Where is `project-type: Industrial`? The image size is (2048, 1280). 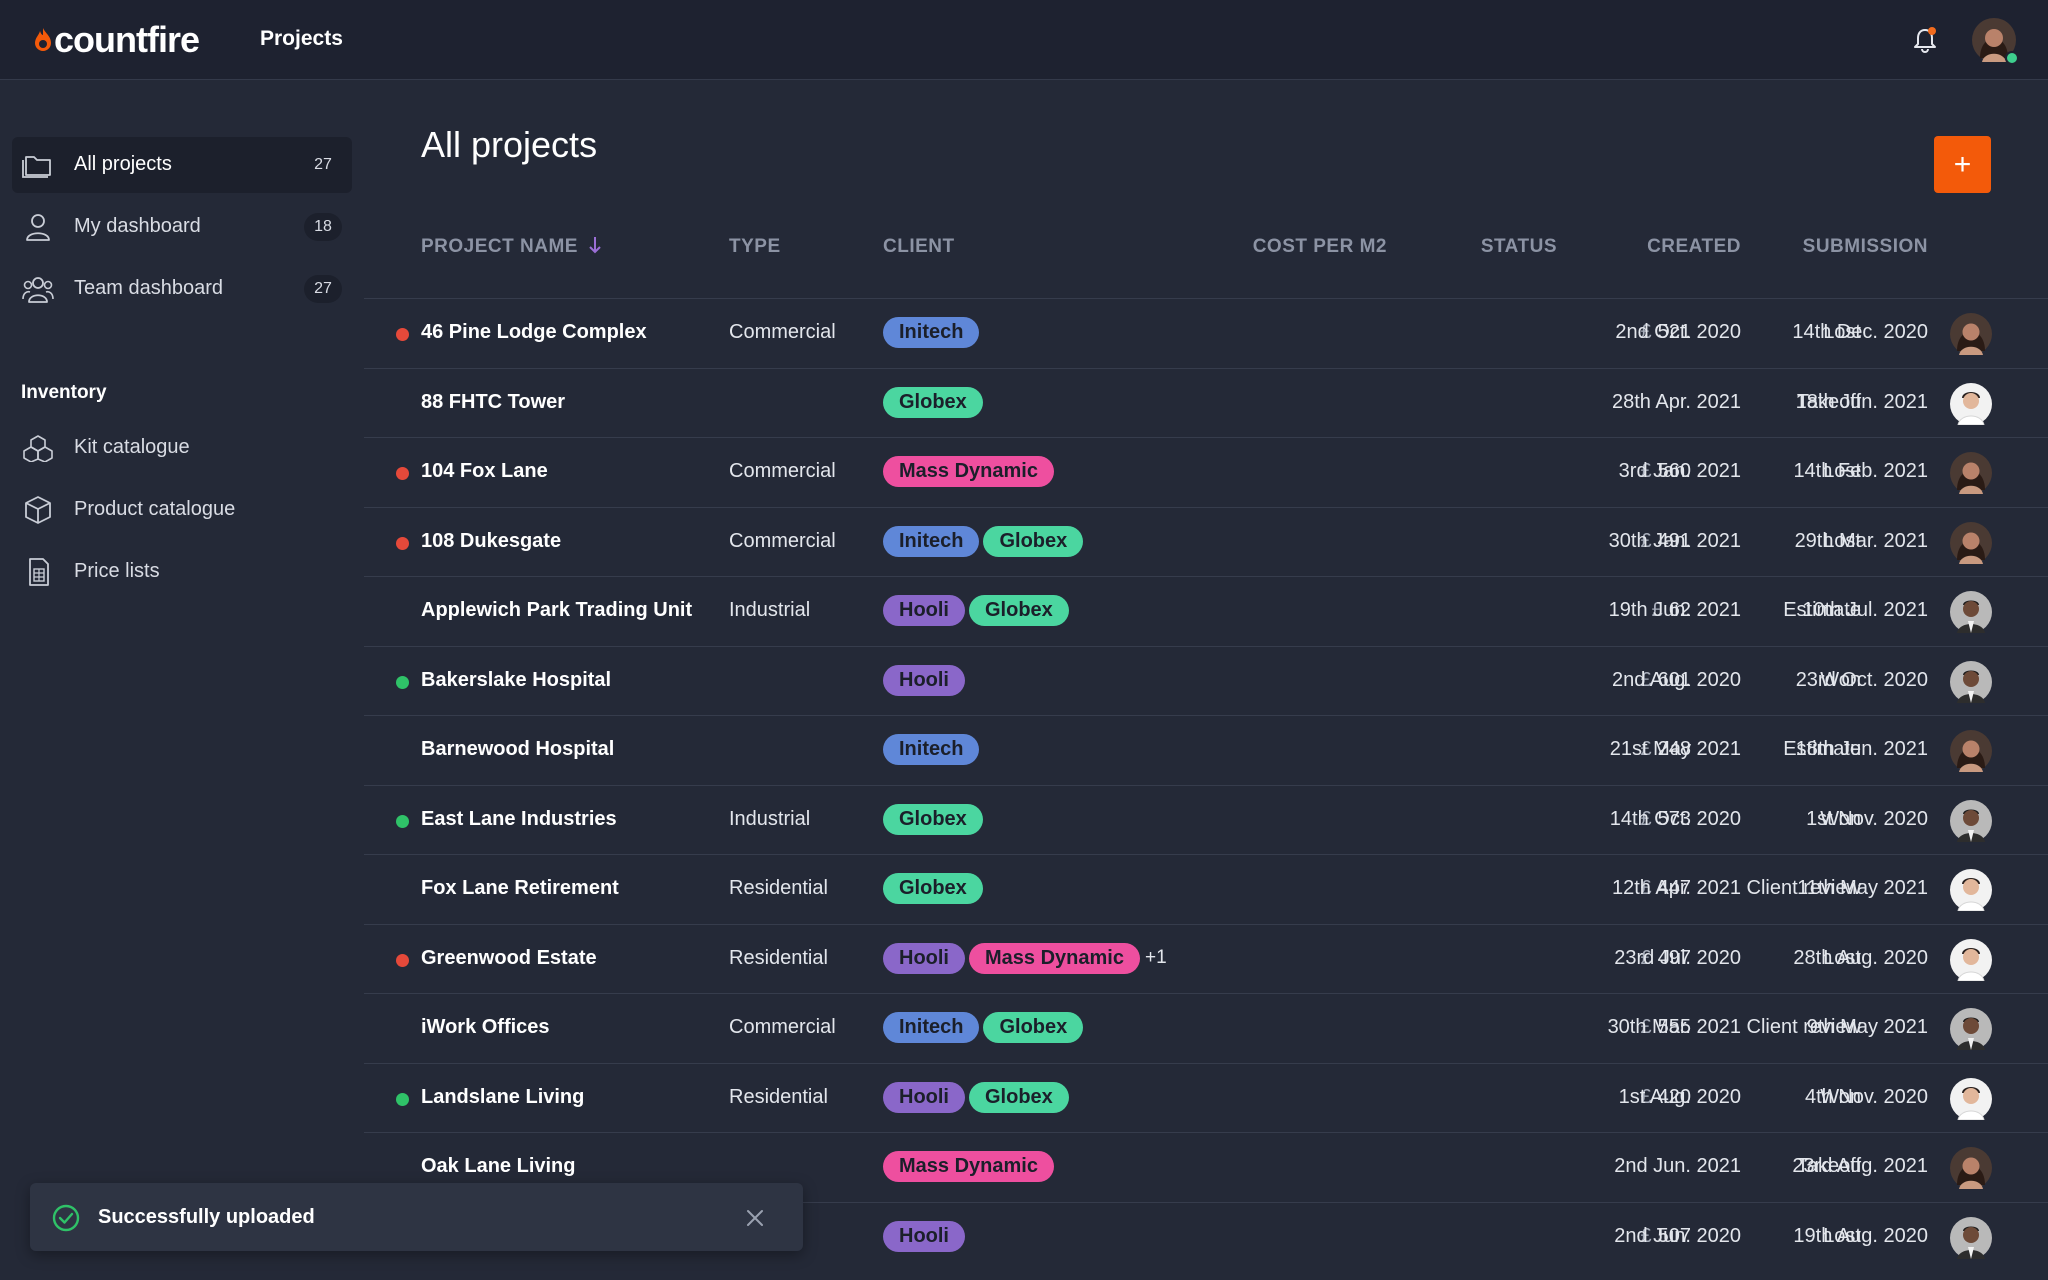 project-type: Industrial is located at coordinates (770, 610).